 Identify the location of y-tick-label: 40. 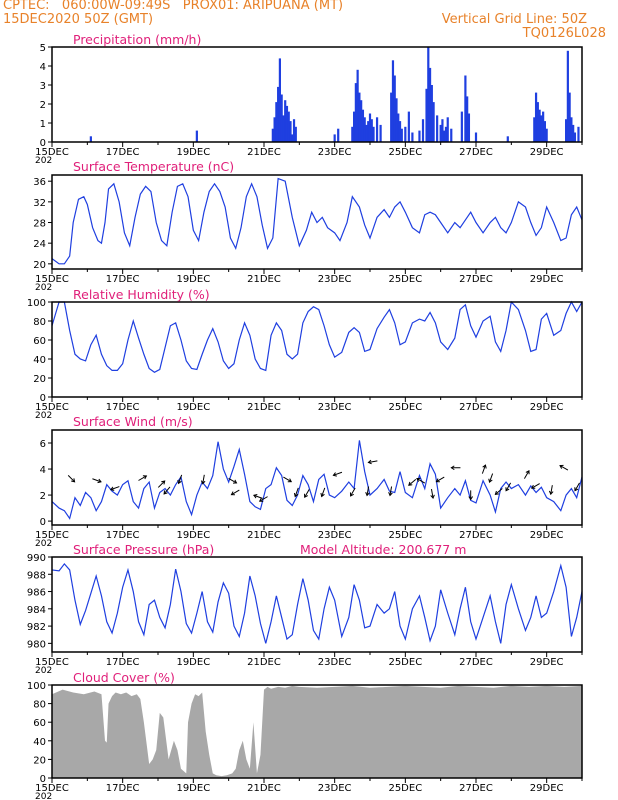
(39, 360).